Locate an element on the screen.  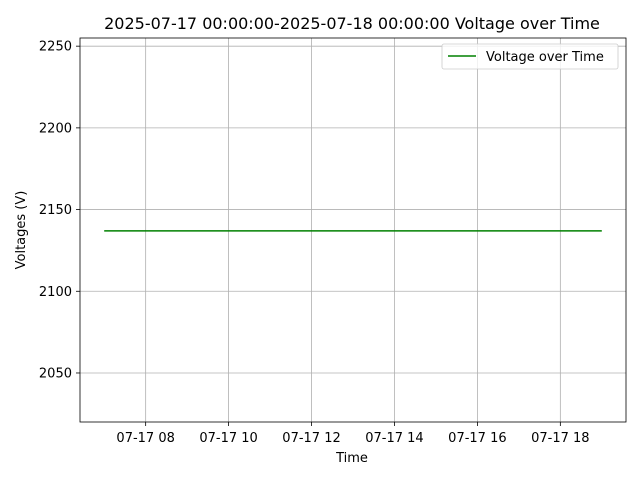
y-axis-label: Voltages (V) is located at coordinates (21, 230).